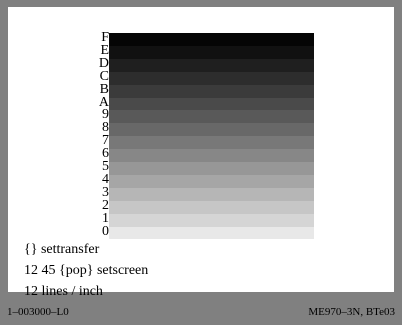  What do you see at coordinates (104, 50) in the screenshot?
I see `ramp-label: E` at bounding box center [104, 50].